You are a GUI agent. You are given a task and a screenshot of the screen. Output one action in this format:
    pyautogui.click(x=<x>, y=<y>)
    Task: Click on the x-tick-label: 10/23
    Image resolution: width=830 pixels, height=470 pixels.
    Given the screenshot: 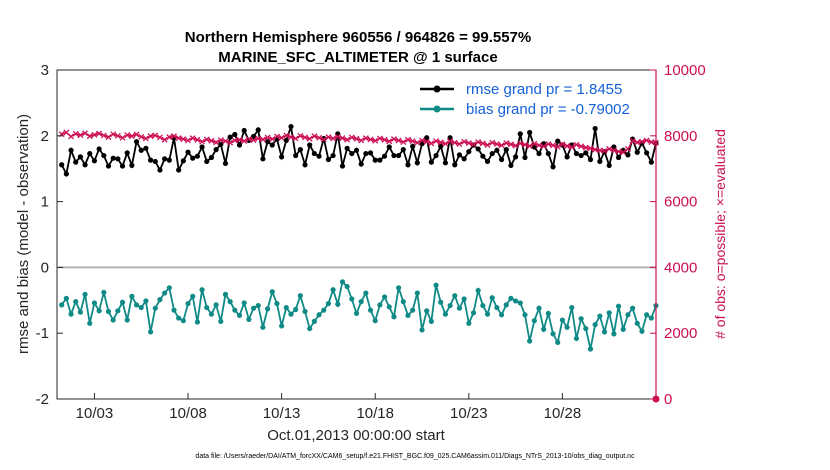 What is the action you would take?
    pyautogui.click(x=469, y=413)
    